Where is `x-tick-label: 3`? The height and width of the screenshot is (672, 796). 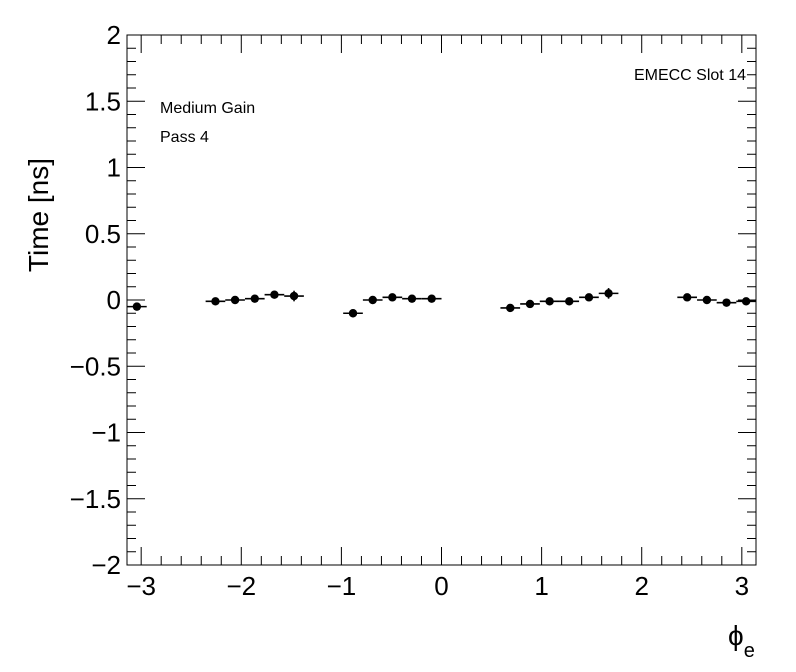
x-tick-label: 3 is located at coordinates (742, 586).